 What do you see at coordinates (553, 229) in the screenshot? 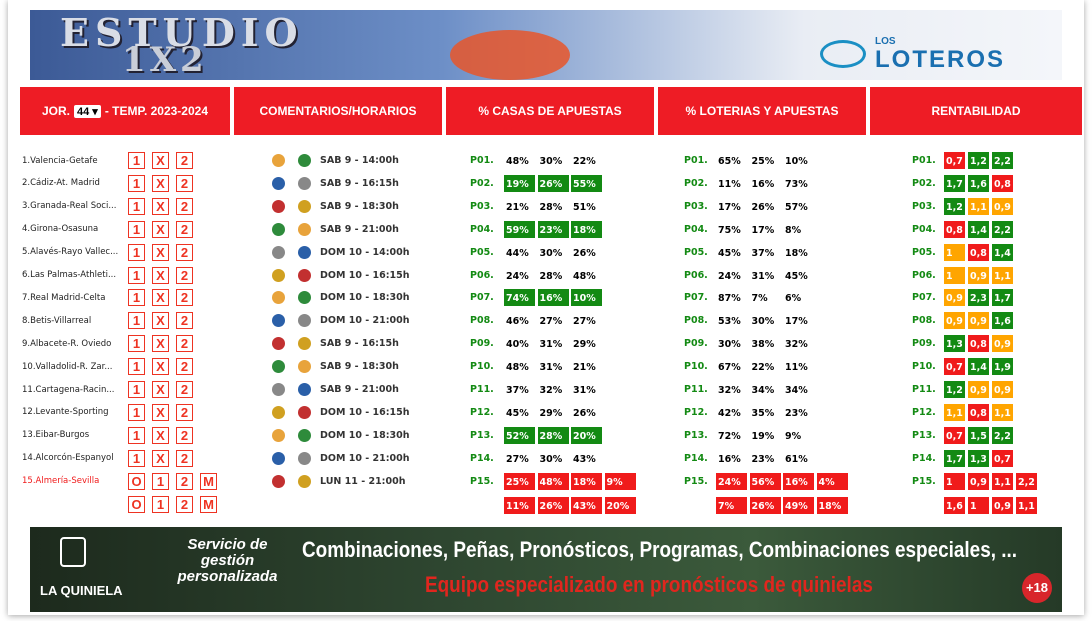
I see `casas-percent: 23%` at bounding box center [553, 229].